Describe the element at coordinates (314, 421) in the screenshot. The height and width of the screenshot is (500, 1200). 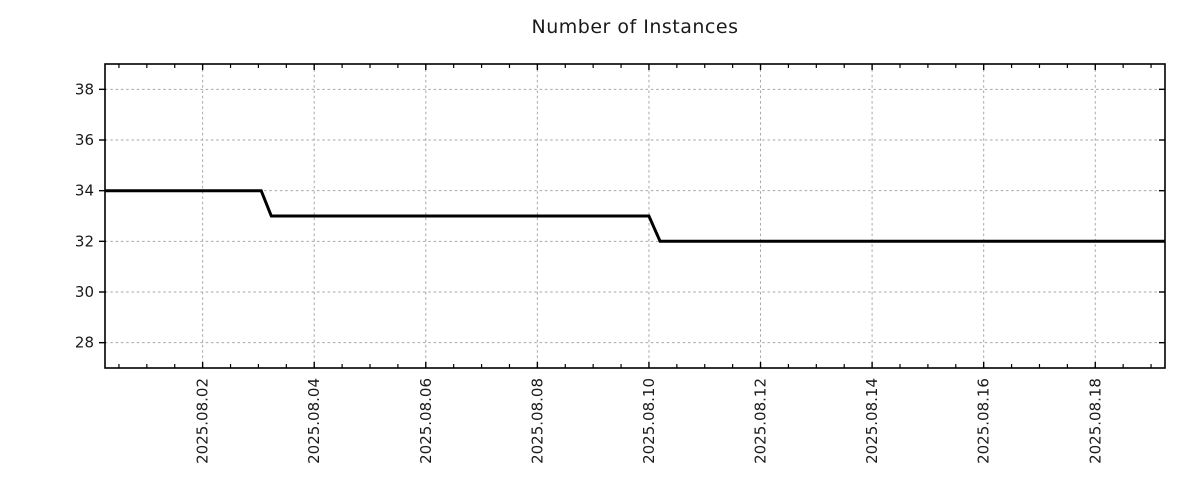
I see `x-tick-label: 2025.08.04` at that location.